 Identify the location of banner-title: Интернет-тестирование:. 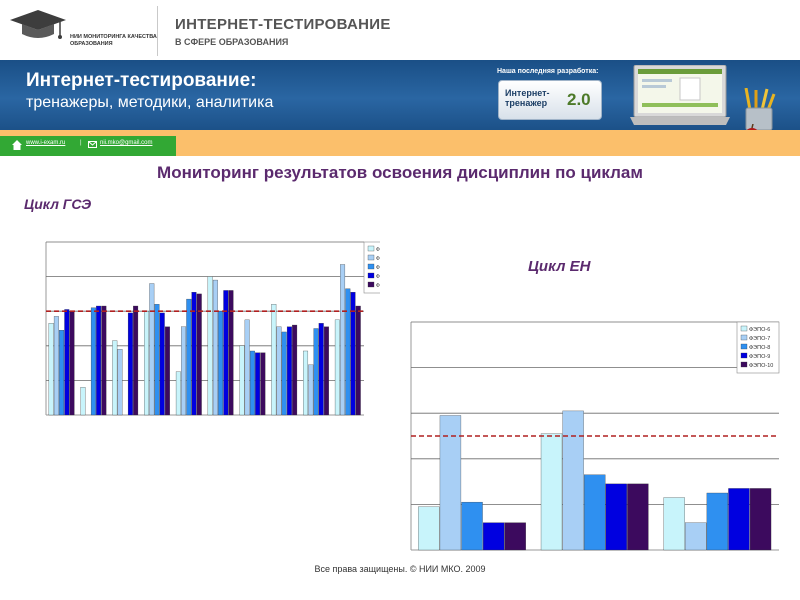
(141, 80).